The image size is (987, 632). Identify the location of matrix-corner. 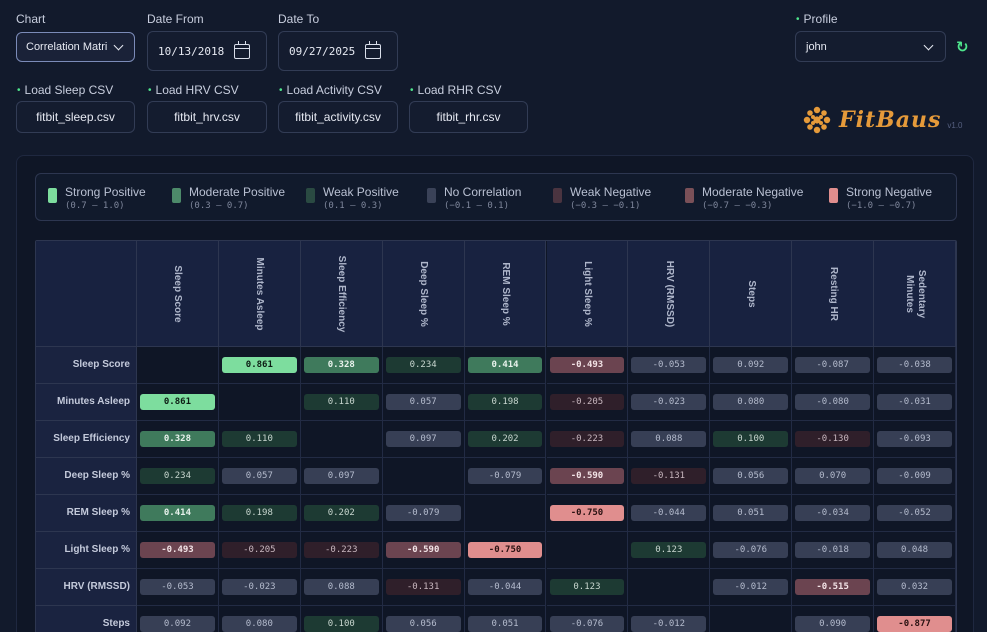
(86, 294).